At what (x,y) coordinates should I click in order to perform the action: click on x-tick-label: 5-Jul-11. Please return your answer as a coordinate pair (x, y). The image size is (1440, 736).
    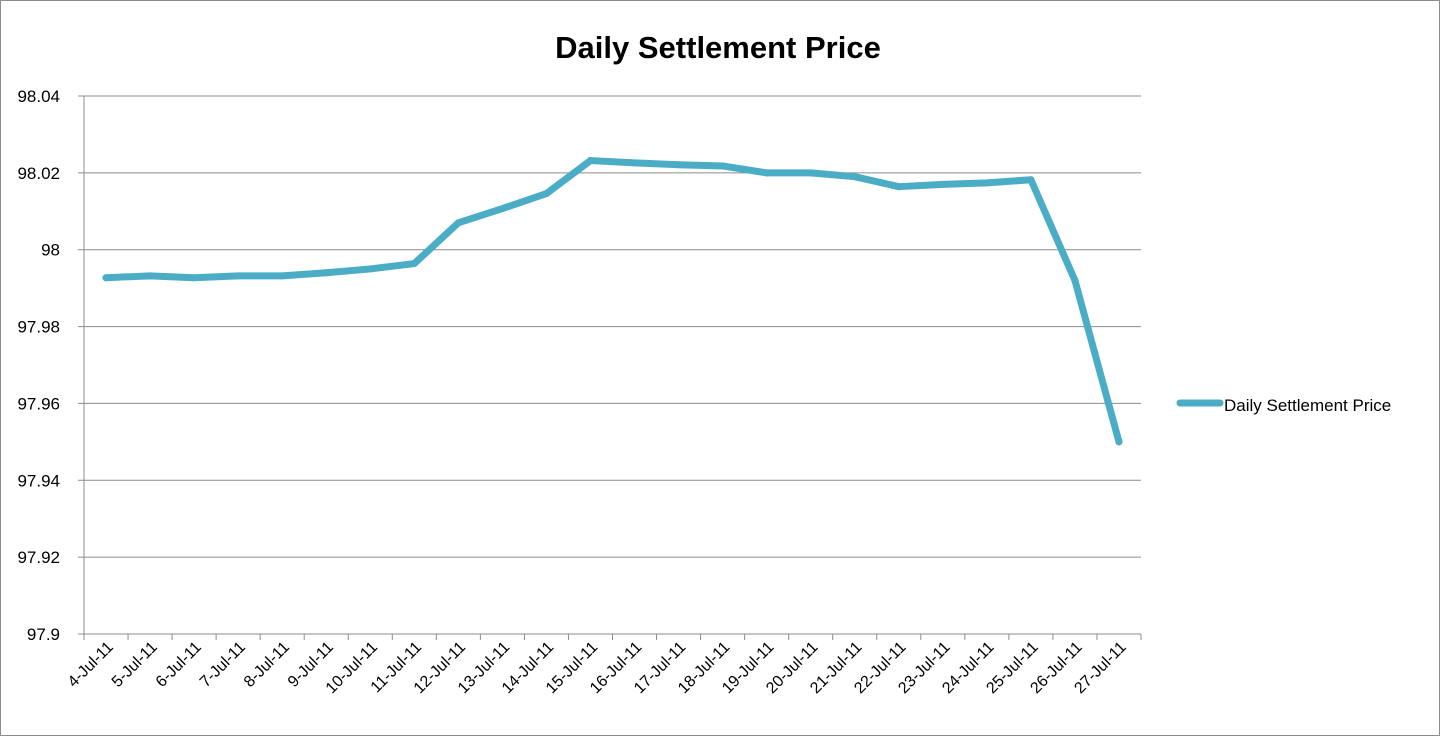
    Looking at the image, I should click on (135, 665).